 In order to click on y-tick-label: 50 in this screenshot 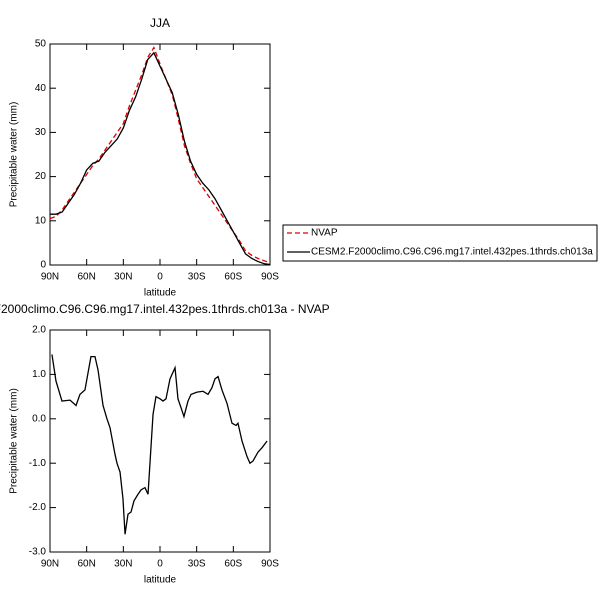, I will do `click(41, 44)`.